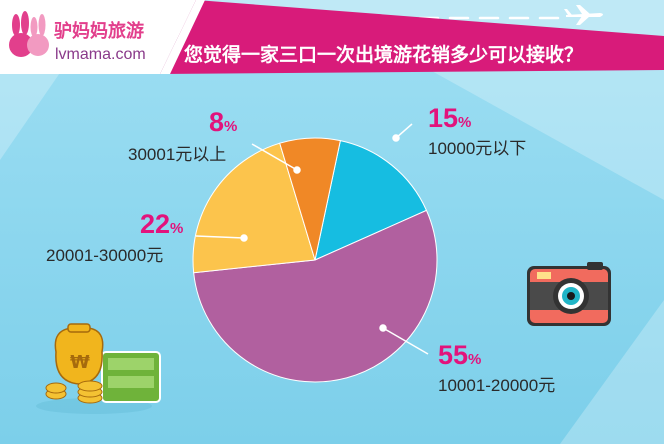  I want to click on airplane-icon, so click(583, 15).